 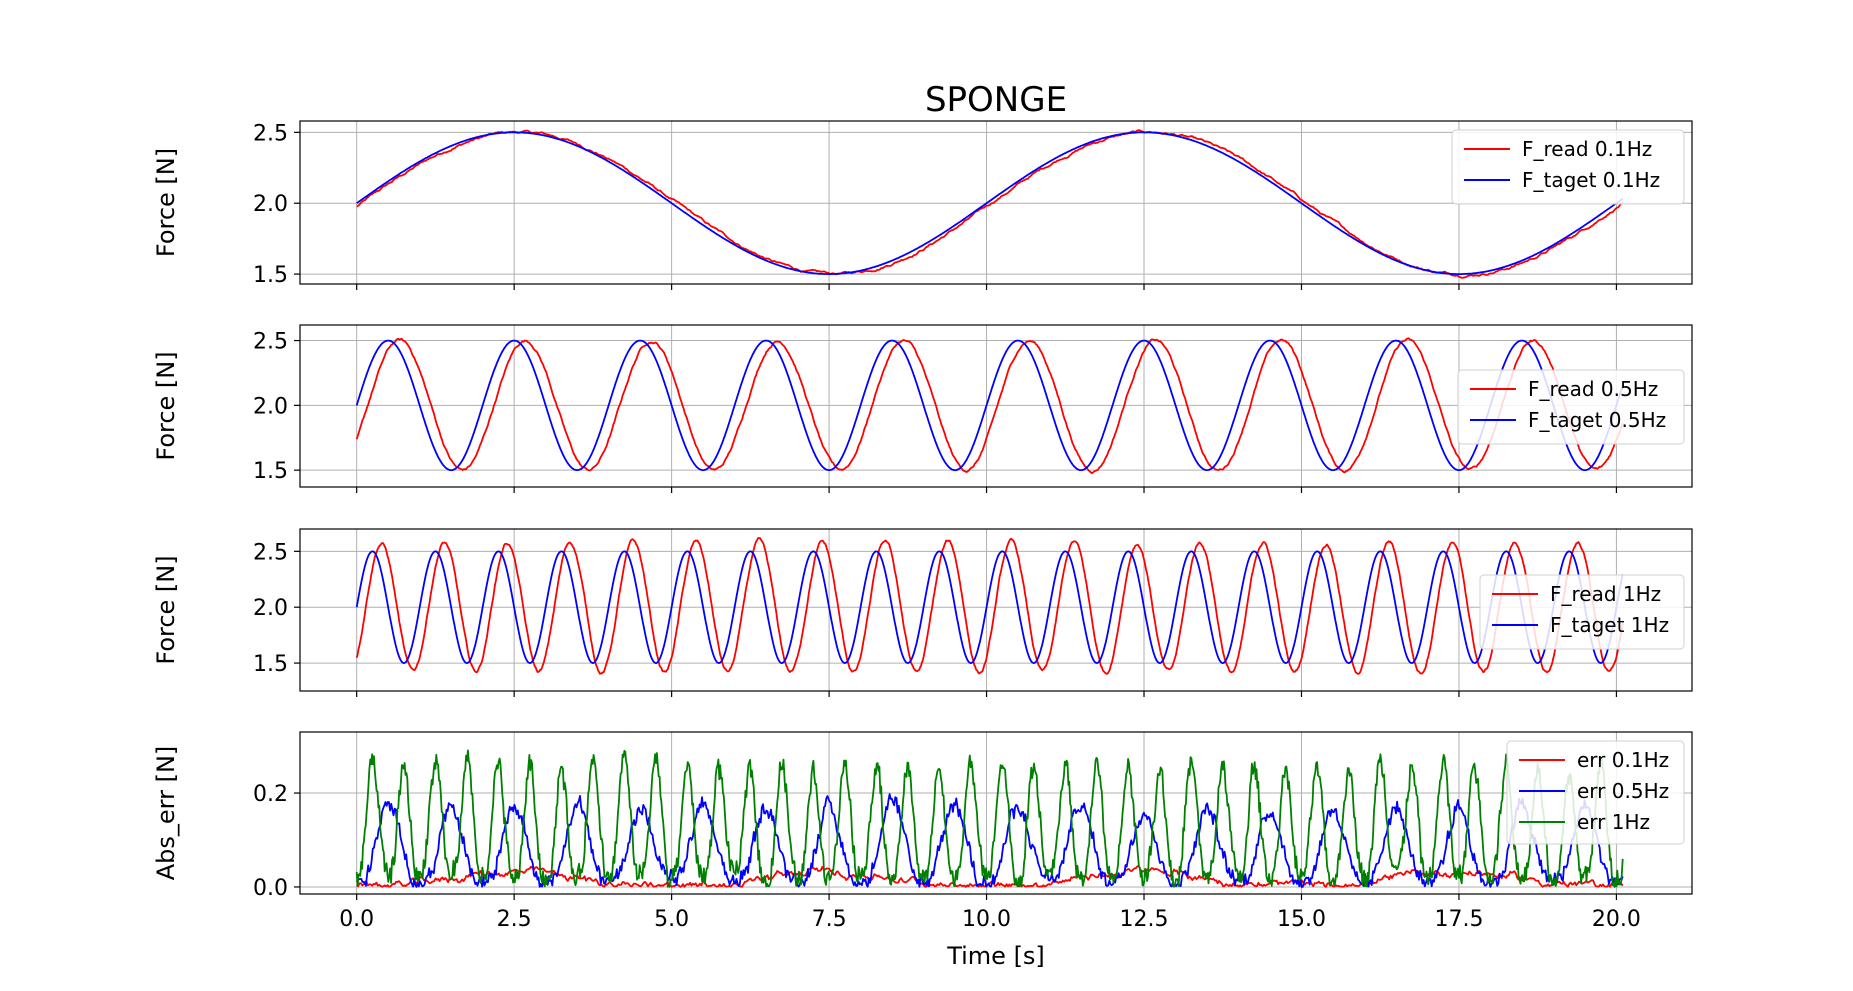 I want to click on legend-label: F_read 1Hz, so click(x=1605, y=594).